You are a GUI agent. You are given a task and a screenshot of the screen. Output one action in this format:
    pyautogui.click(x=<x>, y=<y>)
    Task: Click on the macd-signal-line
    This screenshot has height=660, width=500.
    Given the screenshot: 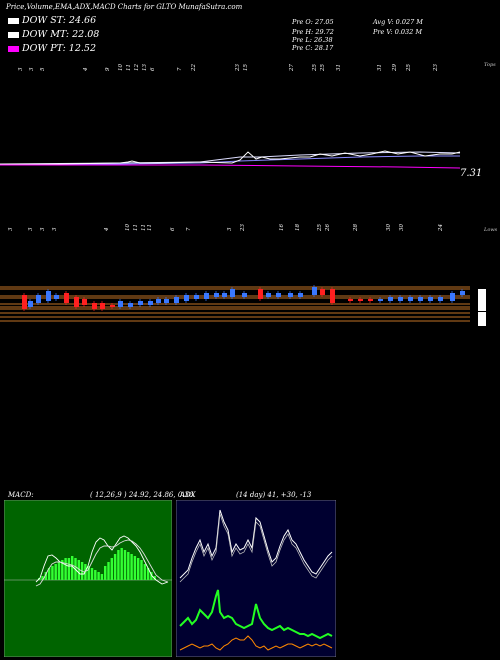 What is the action you would take?
    pyautogui.click(x=102, y=563)
    